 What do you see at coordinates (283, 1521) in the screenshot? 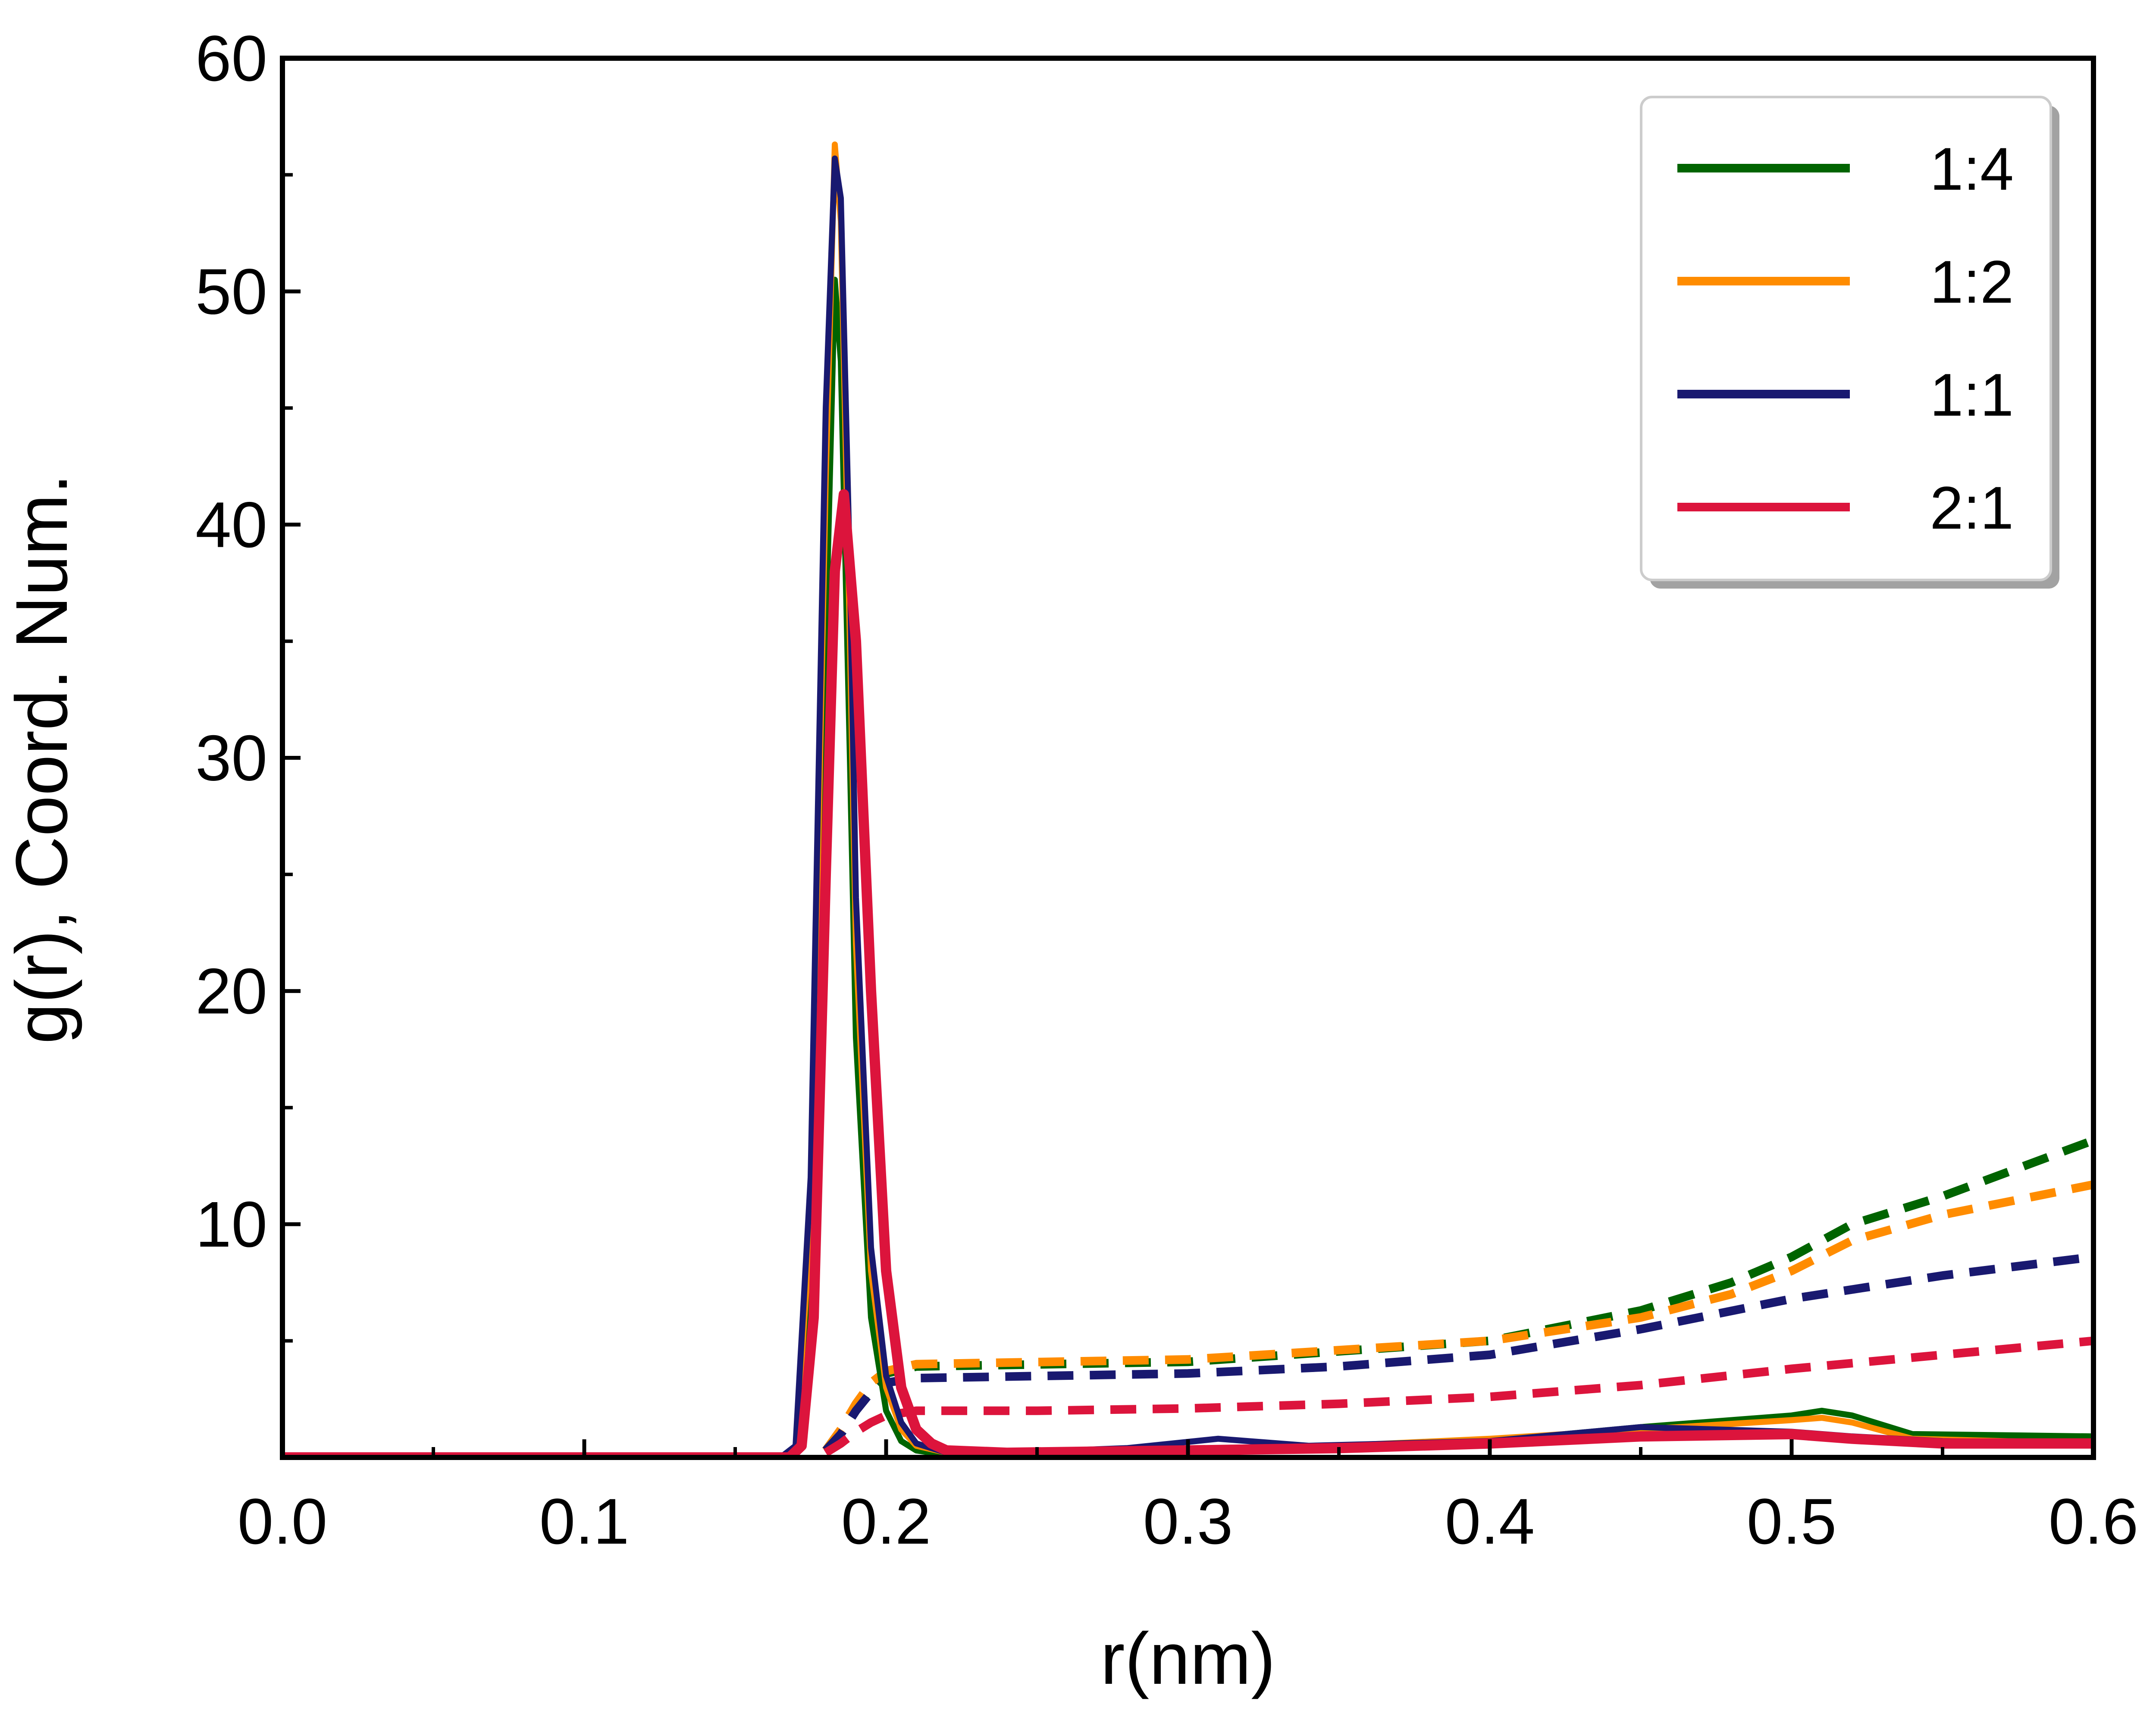
I see `x-tick-label: 0.0` at bounding box center [283, 1521].